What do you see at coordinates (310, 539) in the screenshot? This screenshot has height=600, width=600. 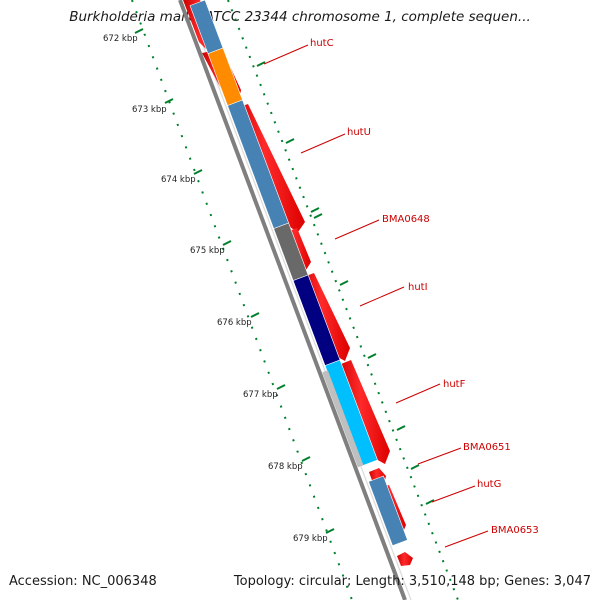 I see `tick-label: 679 kbp` at bounding box center [310, 539].